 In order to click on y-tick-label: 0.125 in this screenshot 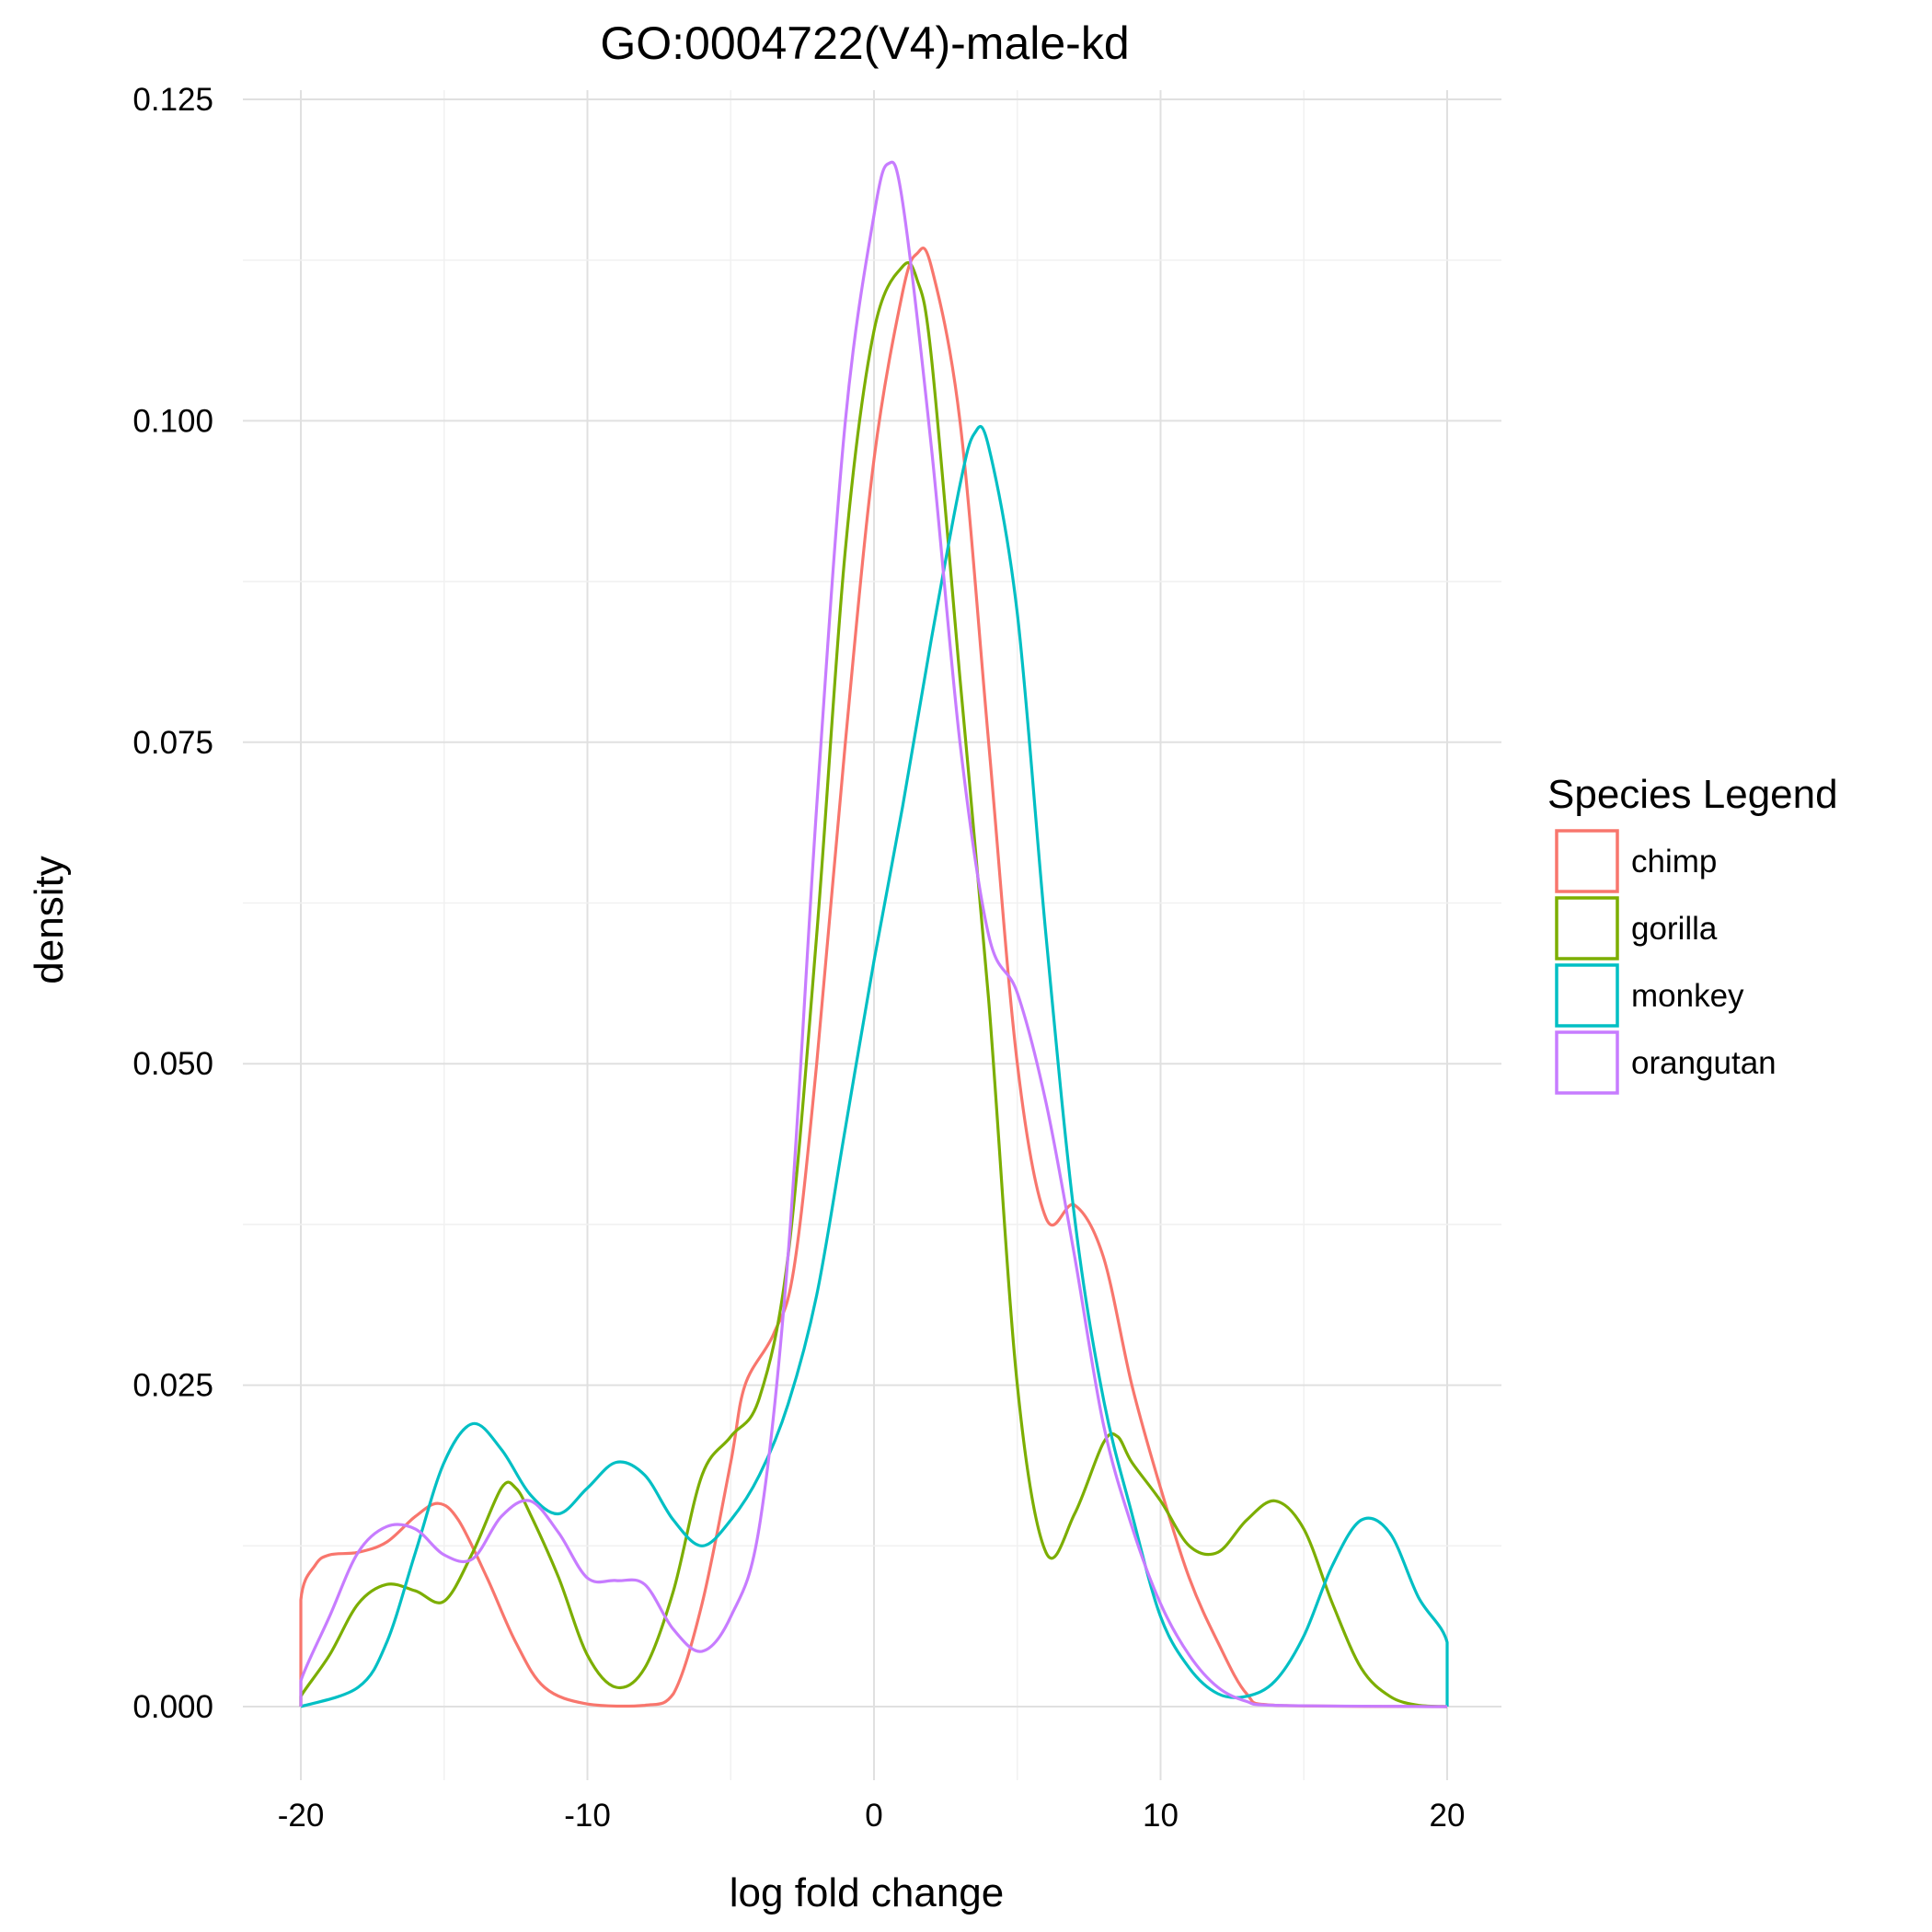, I will do `click(172, 100)`.